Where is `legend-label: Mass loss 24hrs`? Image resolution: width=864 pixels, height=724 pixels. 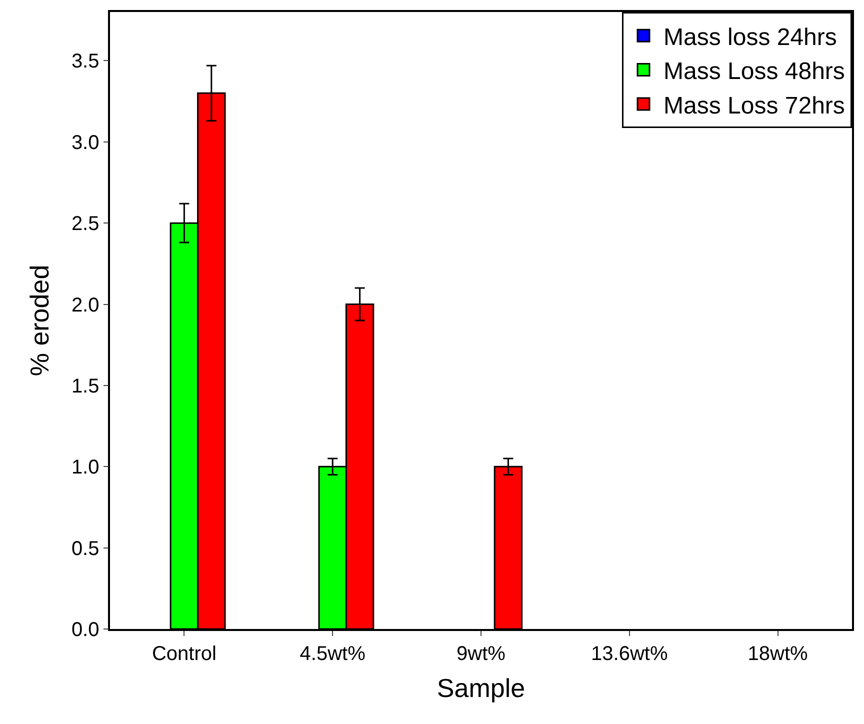 legend-label: Mass loss 24hrs is located at coordinates (750, 37).